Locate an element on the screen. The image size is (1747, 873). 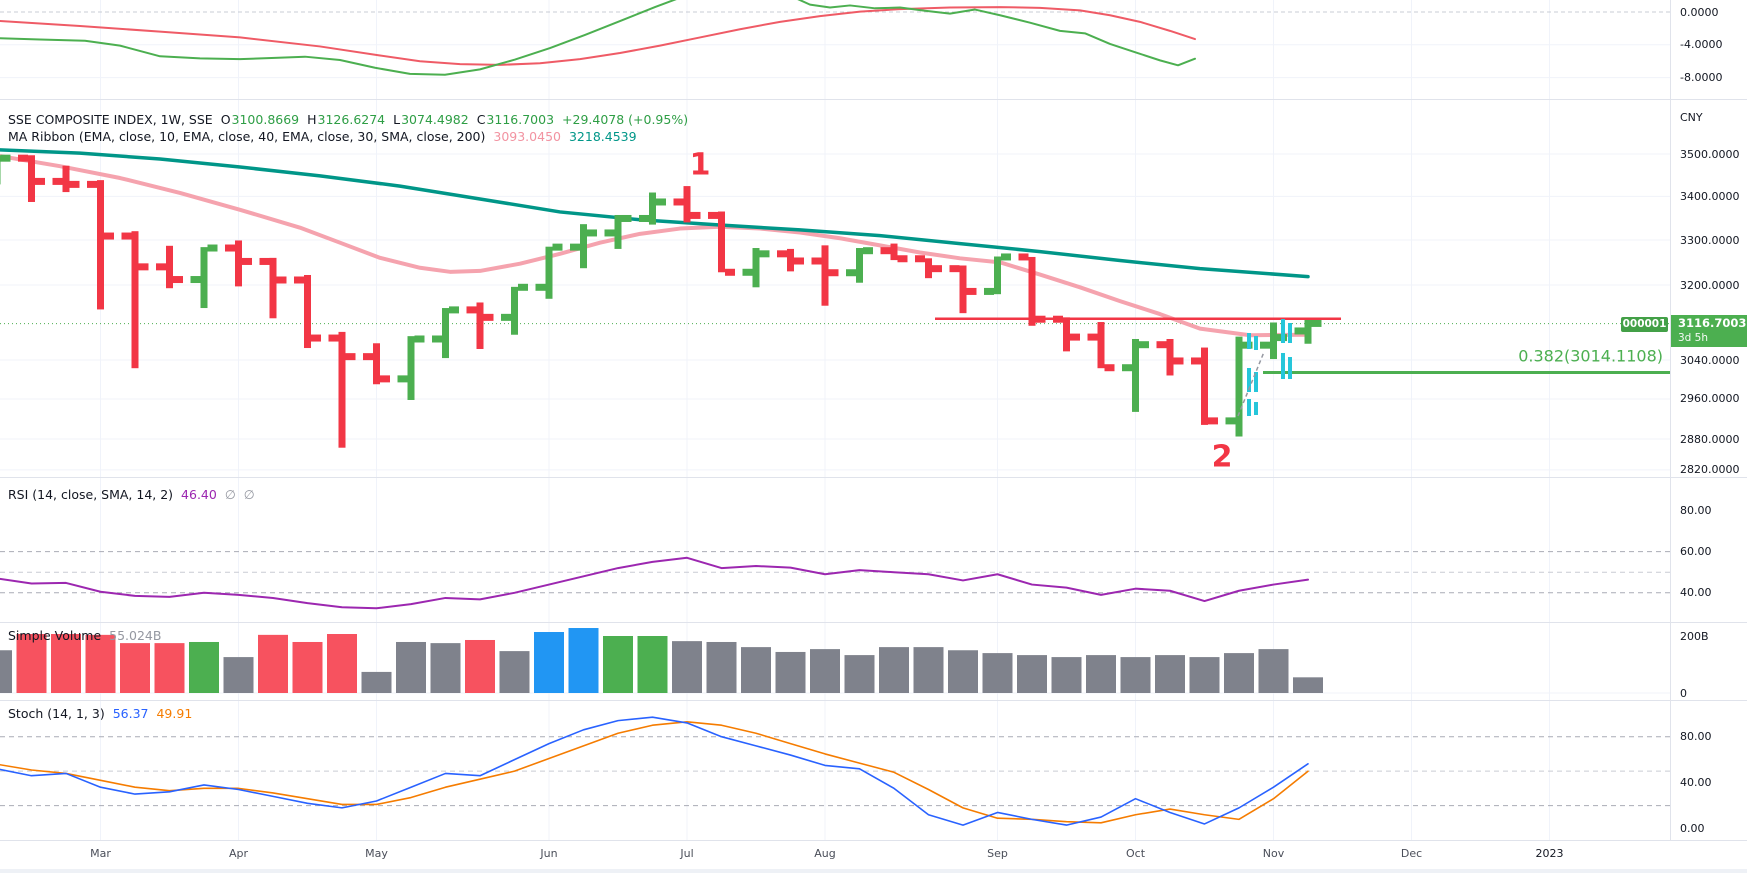
ohlc-low-label: L is located at coordinates (397, 119).